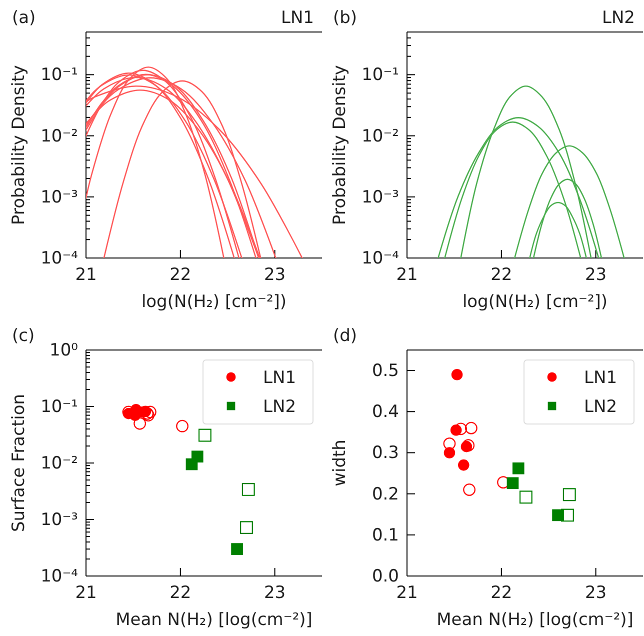  What do you see at coordinates (297, 18) in the screenshot?
I see `chart-subtitle: LN1` at bounding box center [297, 18].